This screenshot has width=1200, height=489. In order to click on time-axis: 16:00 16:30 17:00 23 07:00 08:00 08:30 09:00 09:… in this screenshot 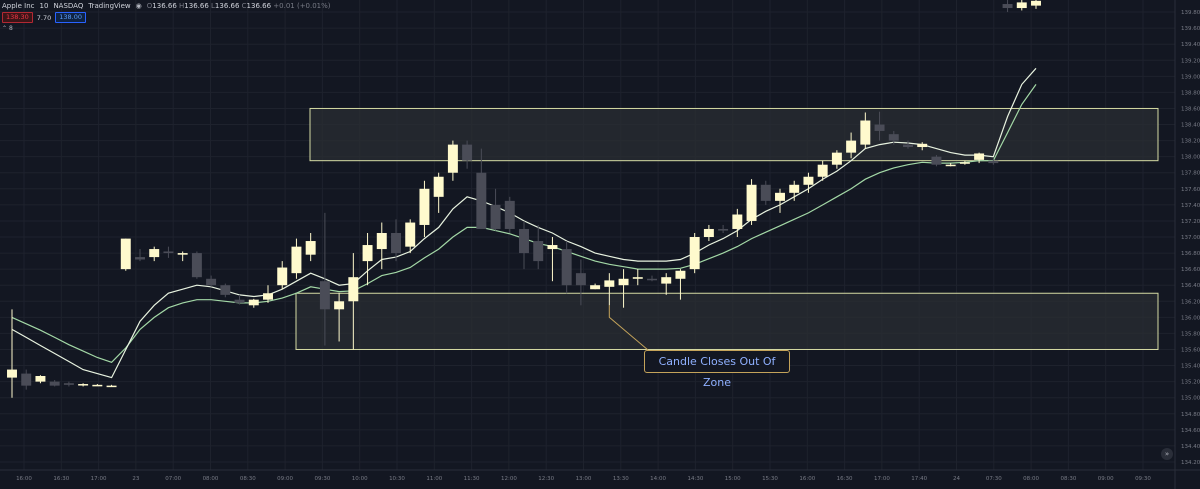, I will do `click(600, 475)`.